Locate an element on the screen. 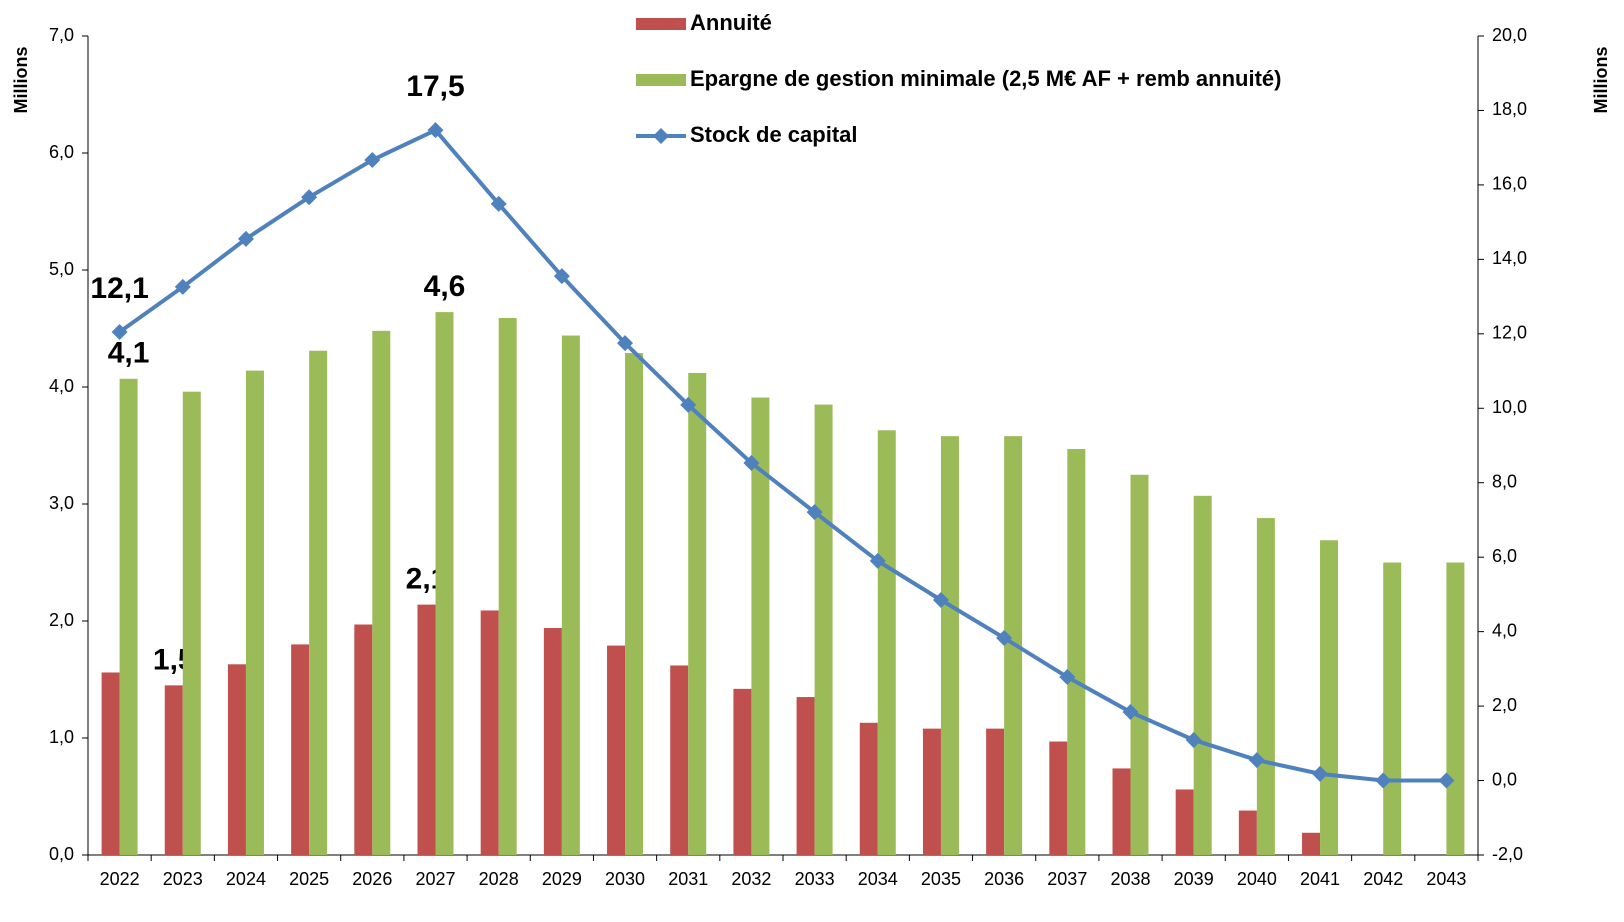 This screenshot has width=1624, height=922. y2-tick-label: 2,0 is located at coordinates (1504, 705).